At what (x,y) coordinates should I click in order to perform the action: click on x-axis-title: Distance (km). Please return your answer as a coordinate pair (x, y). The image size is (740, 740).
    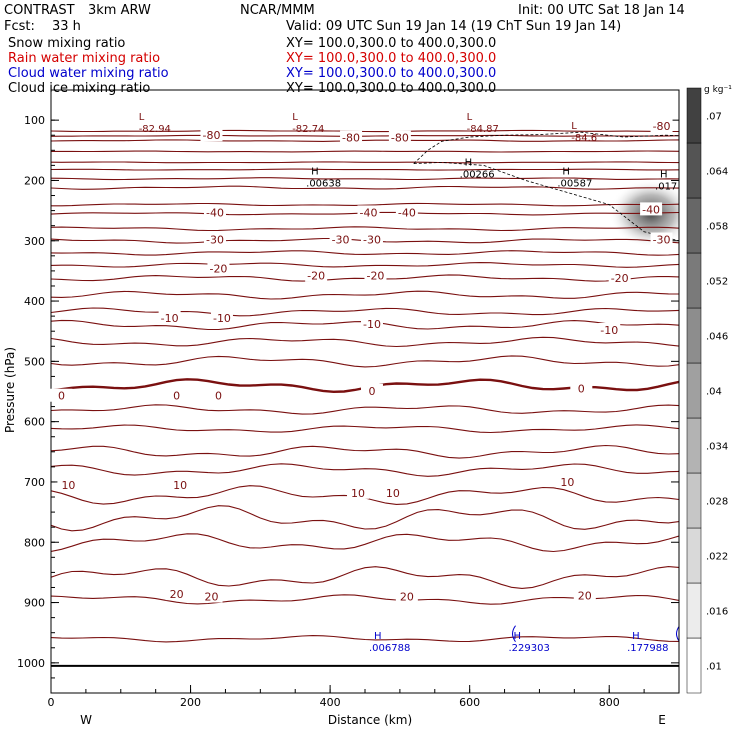
    Looking at the image, I should click on (370, 720).